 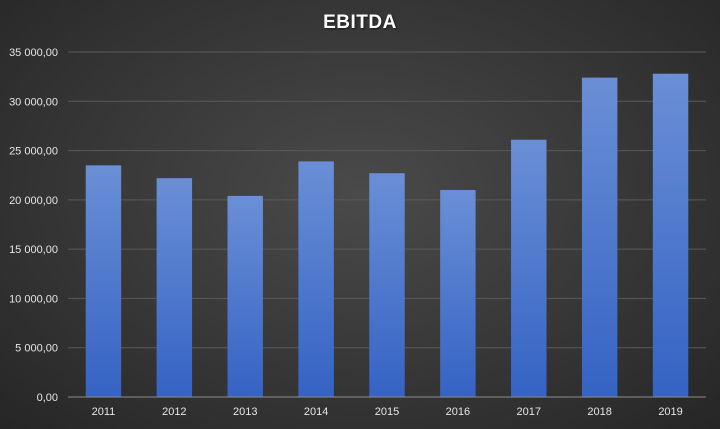 I want to click on x-tick-label: 2019, so click(x=670, y=412).